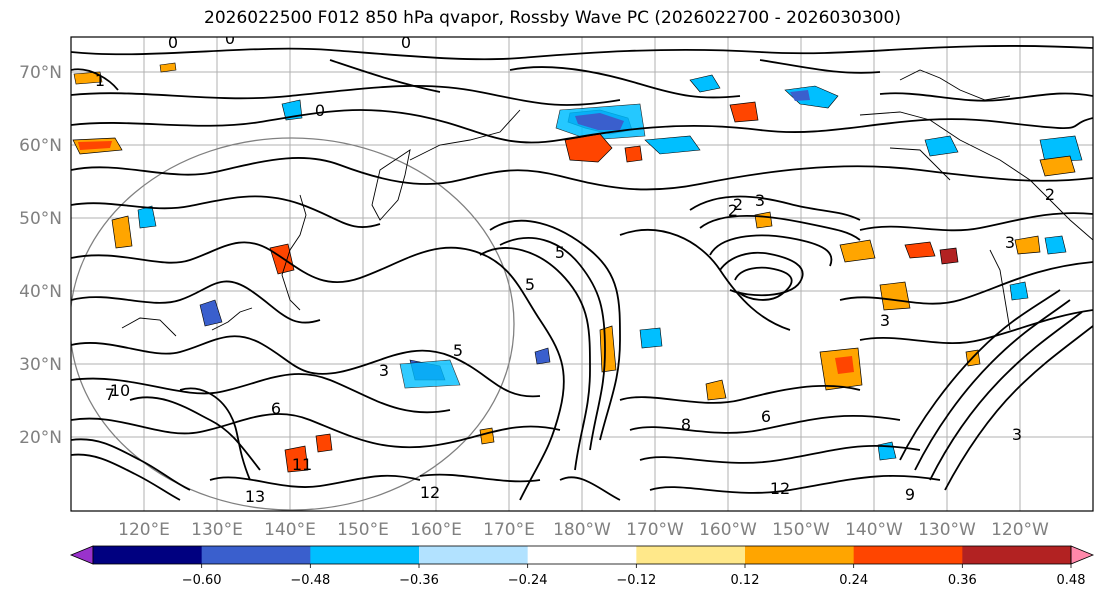  What do you see at coordinates (40, 219) in the screenshot?
I see `latitude-label: 50°N` at bounding box center [40, 219].